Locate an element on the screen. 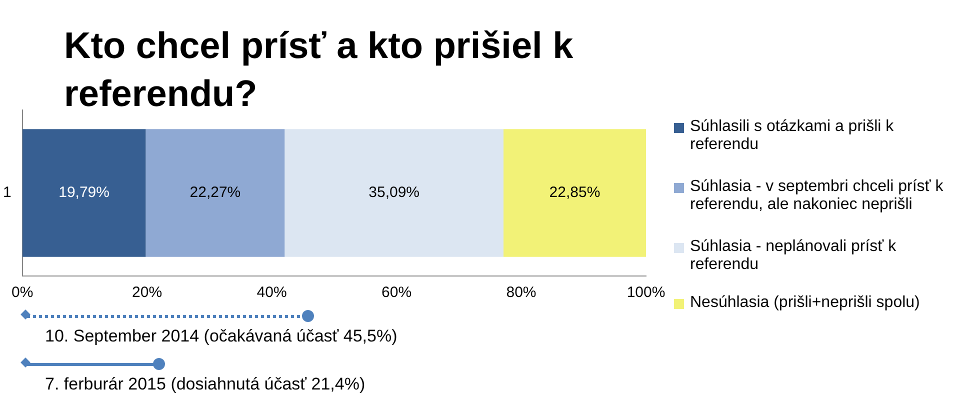  legend-label: Súhlasia - v septembri chceli prísť k referendu, ale nakoniec neprišli is located at coordinates (817, 196).